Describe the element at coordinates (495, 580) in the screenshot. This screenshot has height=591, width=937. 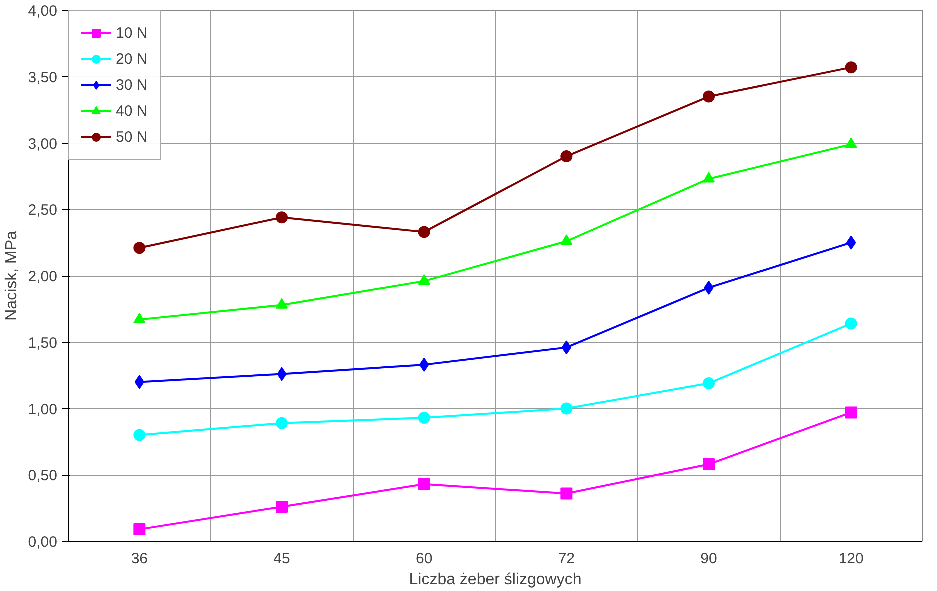
I see `x-axis-title: Liczba żeber ślizgowych` at that location.